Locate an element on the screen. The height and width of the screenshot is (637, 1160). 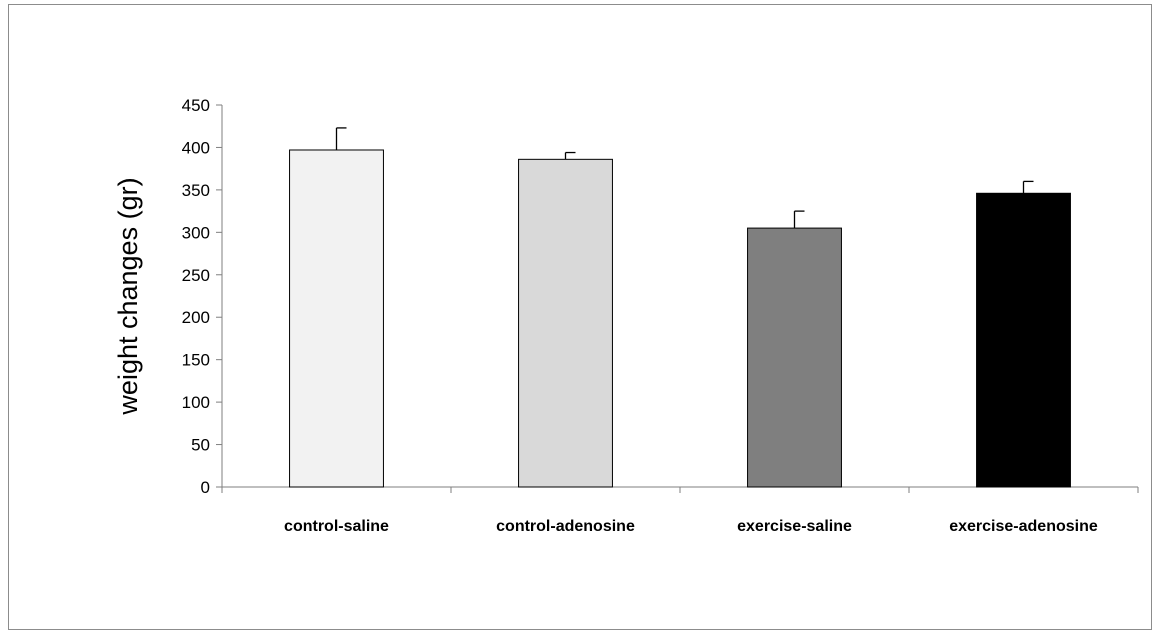
y-tick-label: 50 is located at coordinates (200, 445).